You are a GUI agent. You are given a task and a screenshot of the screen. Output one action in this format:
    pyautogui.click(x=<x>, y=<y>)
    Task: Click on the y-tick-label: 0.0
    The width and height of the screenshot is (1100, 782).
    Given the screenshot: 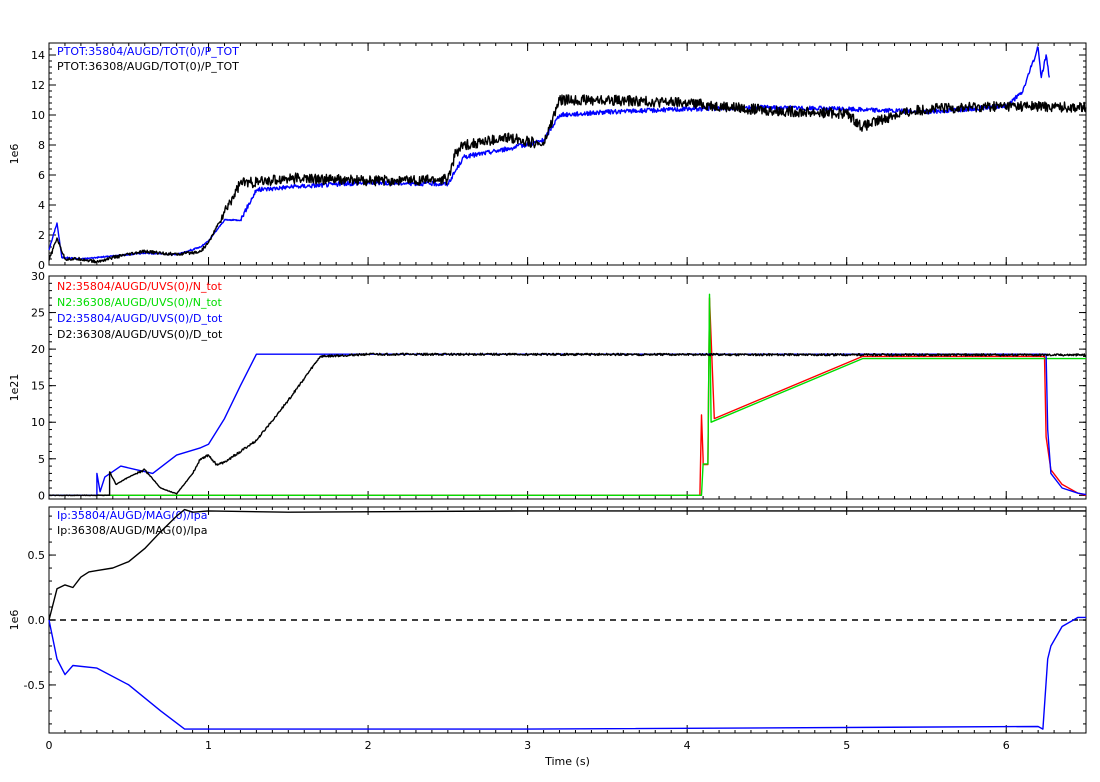 What is the action you would take?
    pyautogui.click(x=37, y=620)
    